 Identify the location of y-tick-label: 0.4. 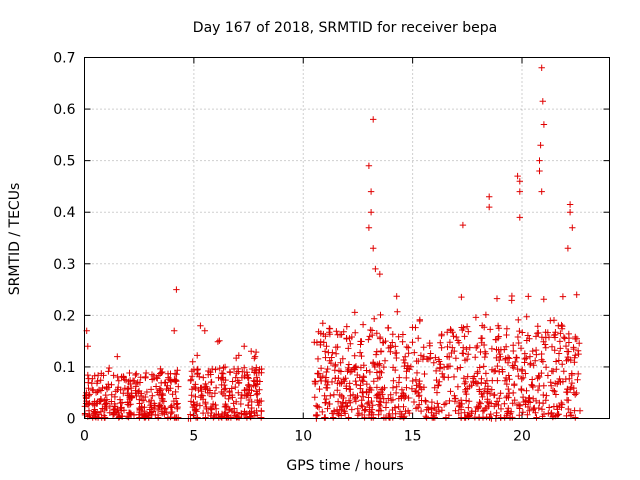
(64, 213).